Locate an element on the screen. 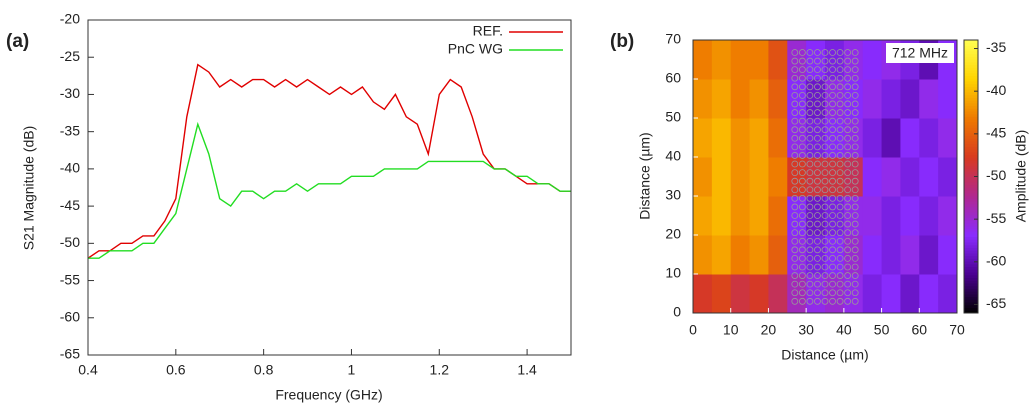 The width and height of the screenshot is (1035, 413). y-tick-label: -45 is located at coordinates (70, 205).